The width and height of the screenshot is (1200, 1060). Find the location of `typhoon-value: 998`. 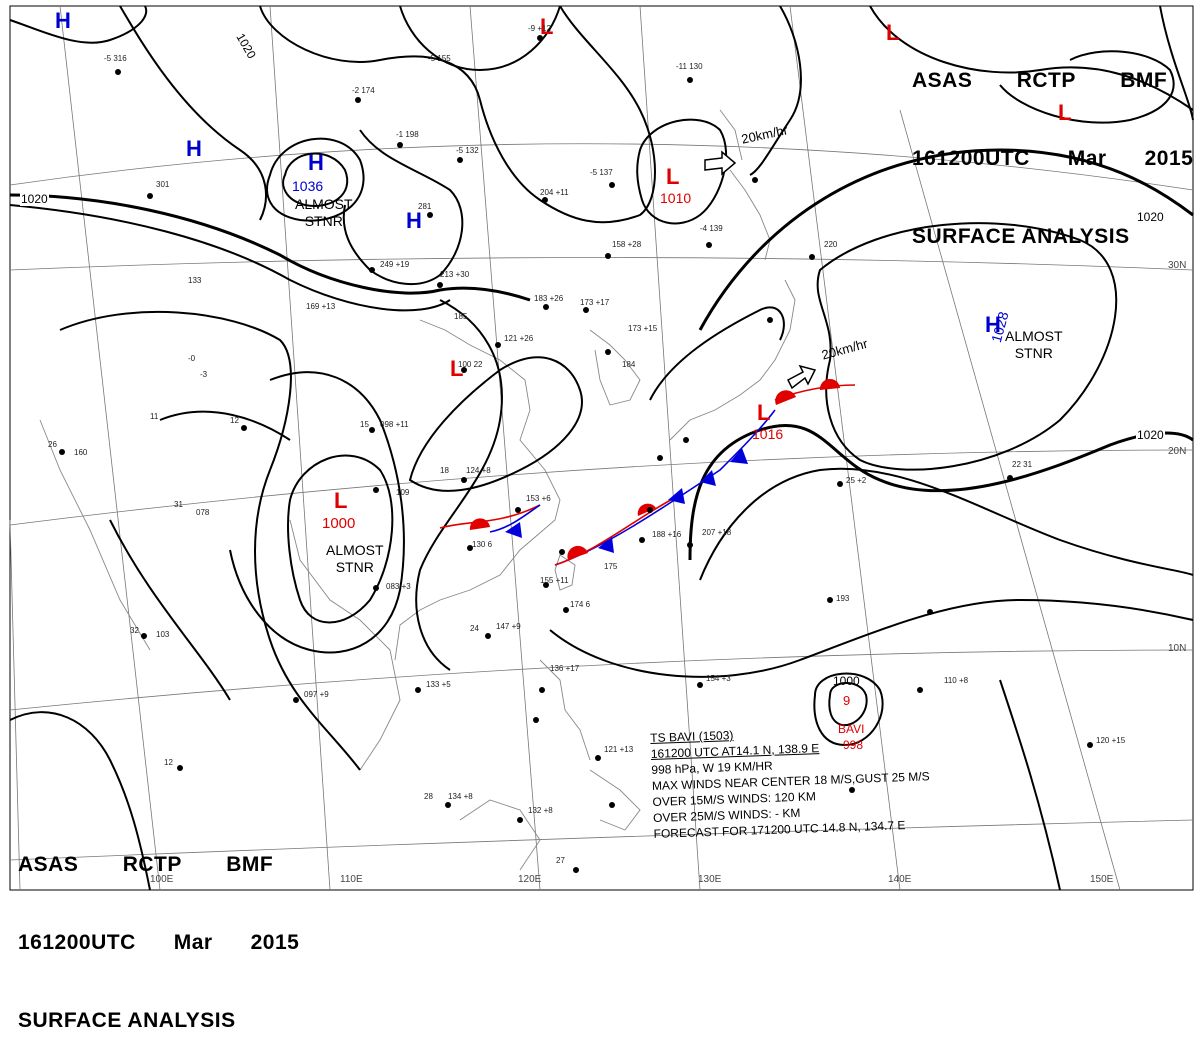

typhoon-value: 998 is located at coordinates (853, 745).